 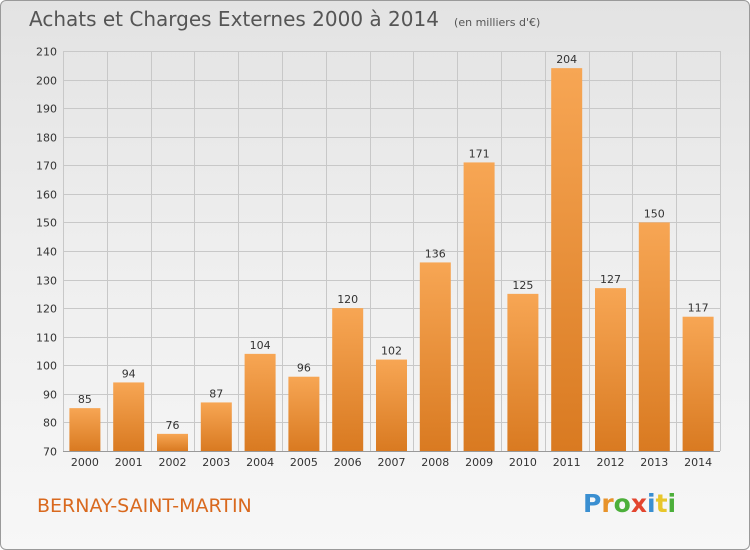 I want to click on x-tick-label: 2010, so click(x=523, y=462).